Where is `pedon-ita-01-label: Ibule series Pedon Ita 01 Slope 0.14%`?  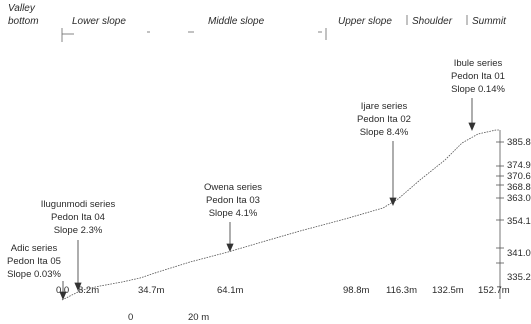
pedon-ita-01-label: Ibule series Pedon Ita 01 Slope 0.14% is located at coordinates (478, 76).